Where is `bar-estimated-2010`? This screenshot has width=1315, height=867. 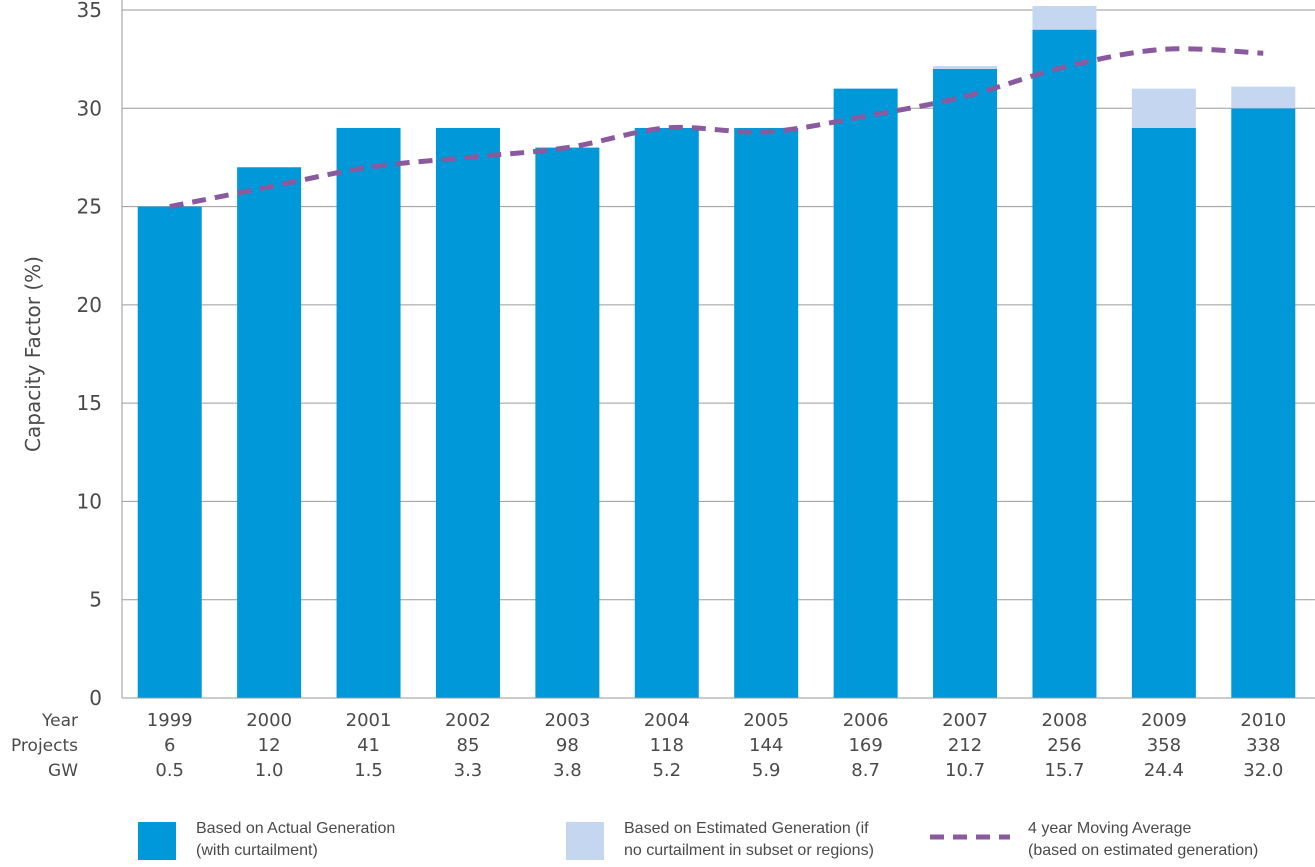 bar-estimated-2010 is located at coordinates (1263, 97).